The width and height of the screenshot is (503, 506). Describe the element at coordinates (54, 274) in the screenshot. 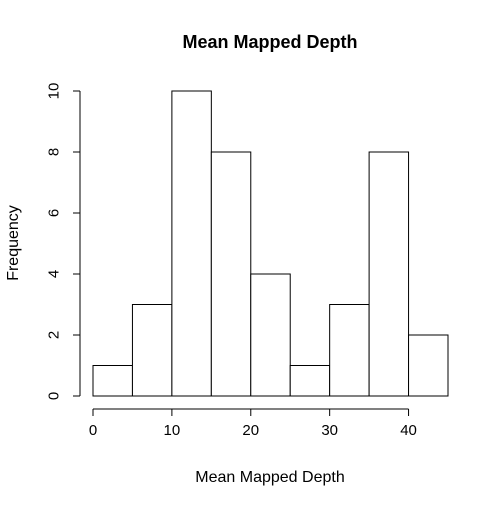

I see `y-tick-label-2: 4` at that location.